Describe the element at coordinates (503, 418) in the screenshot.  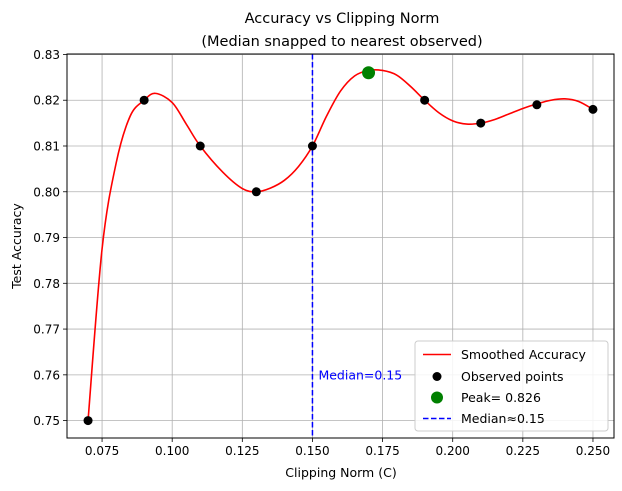
I see `legend-median-label: Median≈0.15` at that location.